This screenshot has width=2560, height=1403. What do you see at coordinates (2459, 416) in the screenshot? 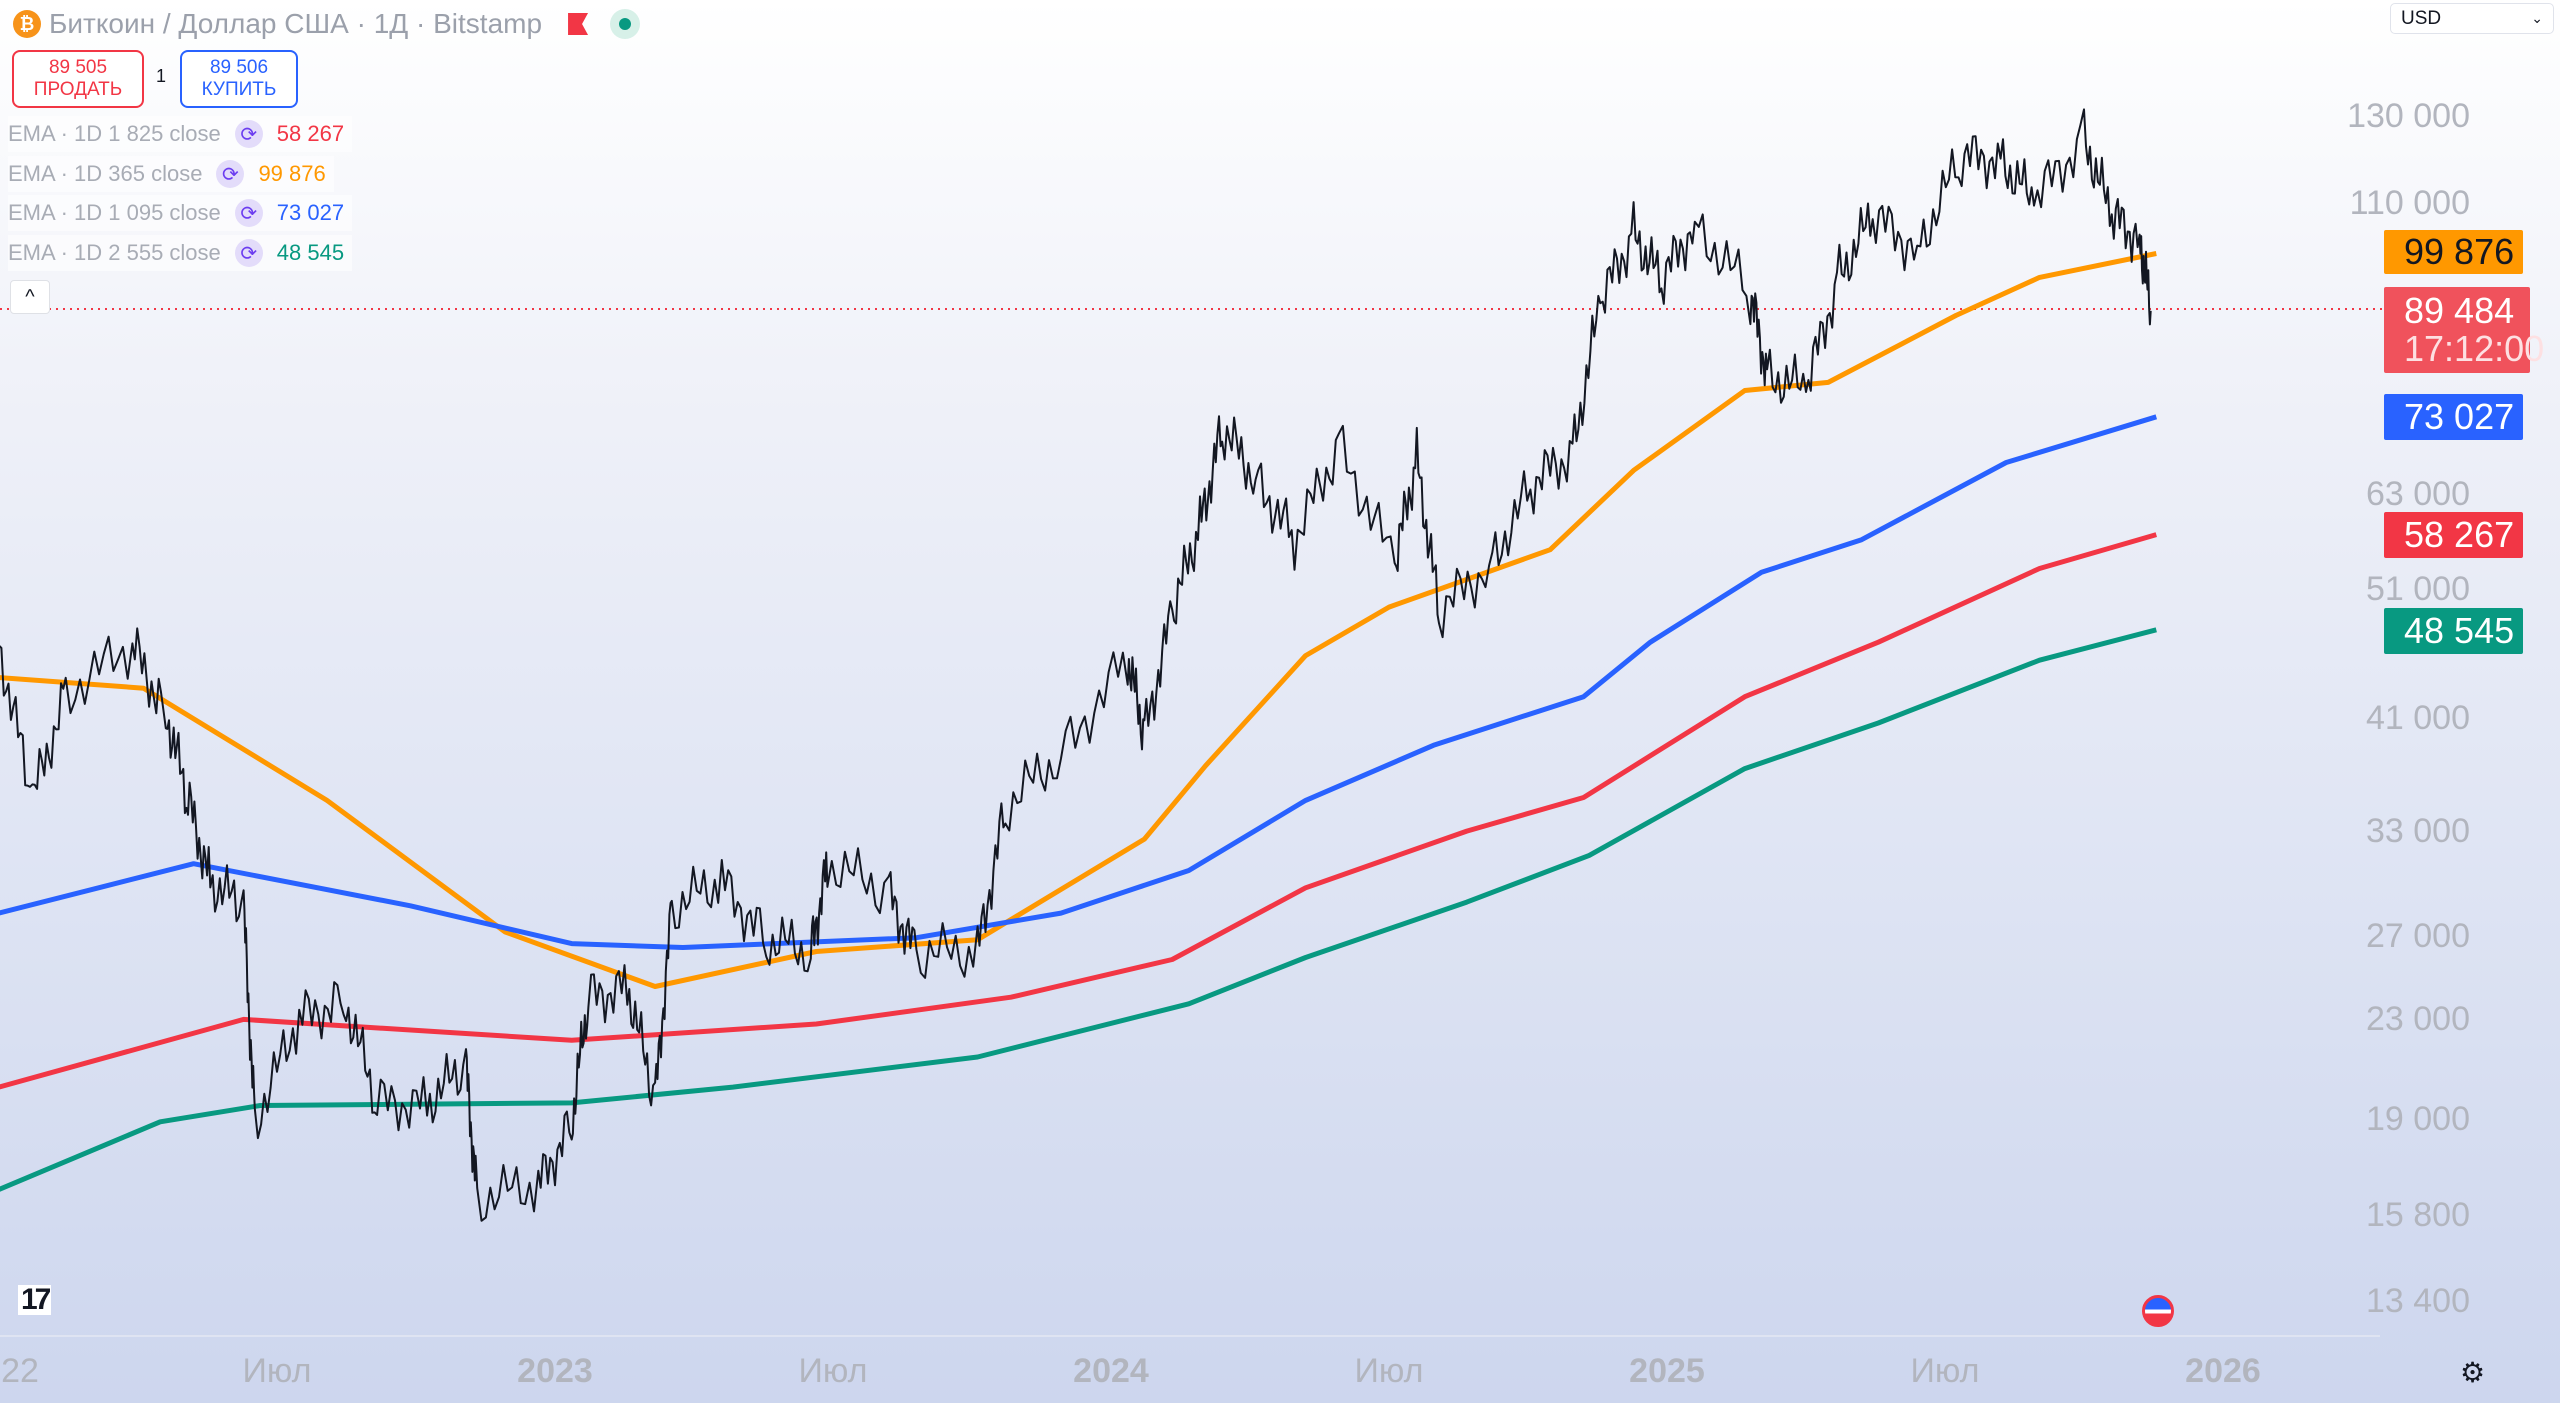
I see `ema1095-value: 73 027` at bounding box center [2459, 416].